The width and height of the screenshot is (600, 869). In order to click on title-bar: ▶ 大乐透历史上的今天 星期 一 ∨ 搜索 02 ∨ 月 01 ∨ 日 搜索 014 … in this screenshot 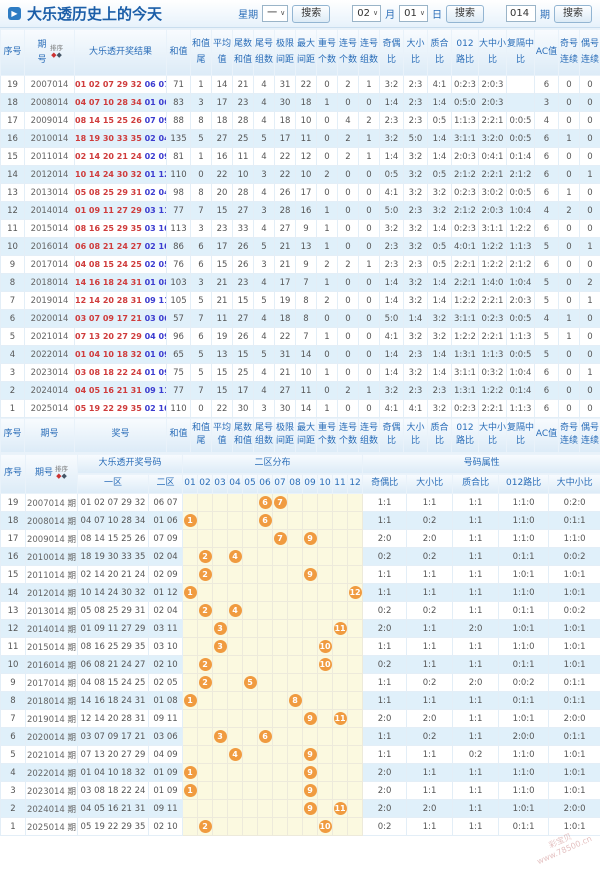, I will do `click(300, 14)`.